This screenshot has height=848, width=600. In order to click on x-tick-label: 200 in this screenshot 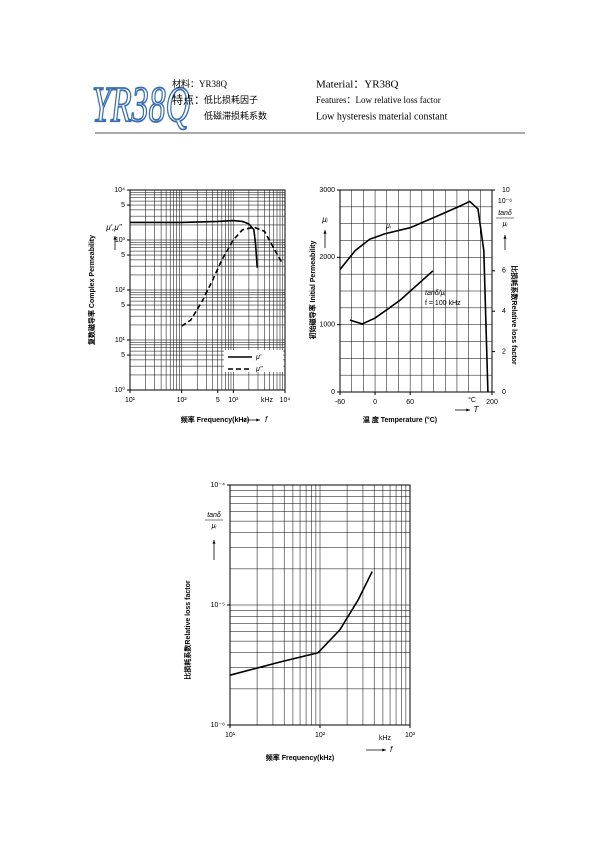, I will do `click(492, 402)`.